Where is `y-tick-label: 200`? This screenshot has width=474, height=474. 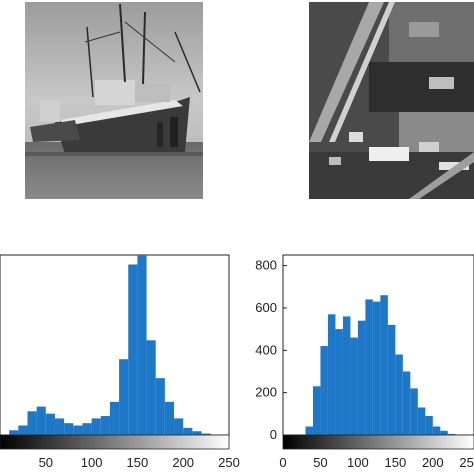 y-tick-label: 200 is located at coordinates (266, 392).